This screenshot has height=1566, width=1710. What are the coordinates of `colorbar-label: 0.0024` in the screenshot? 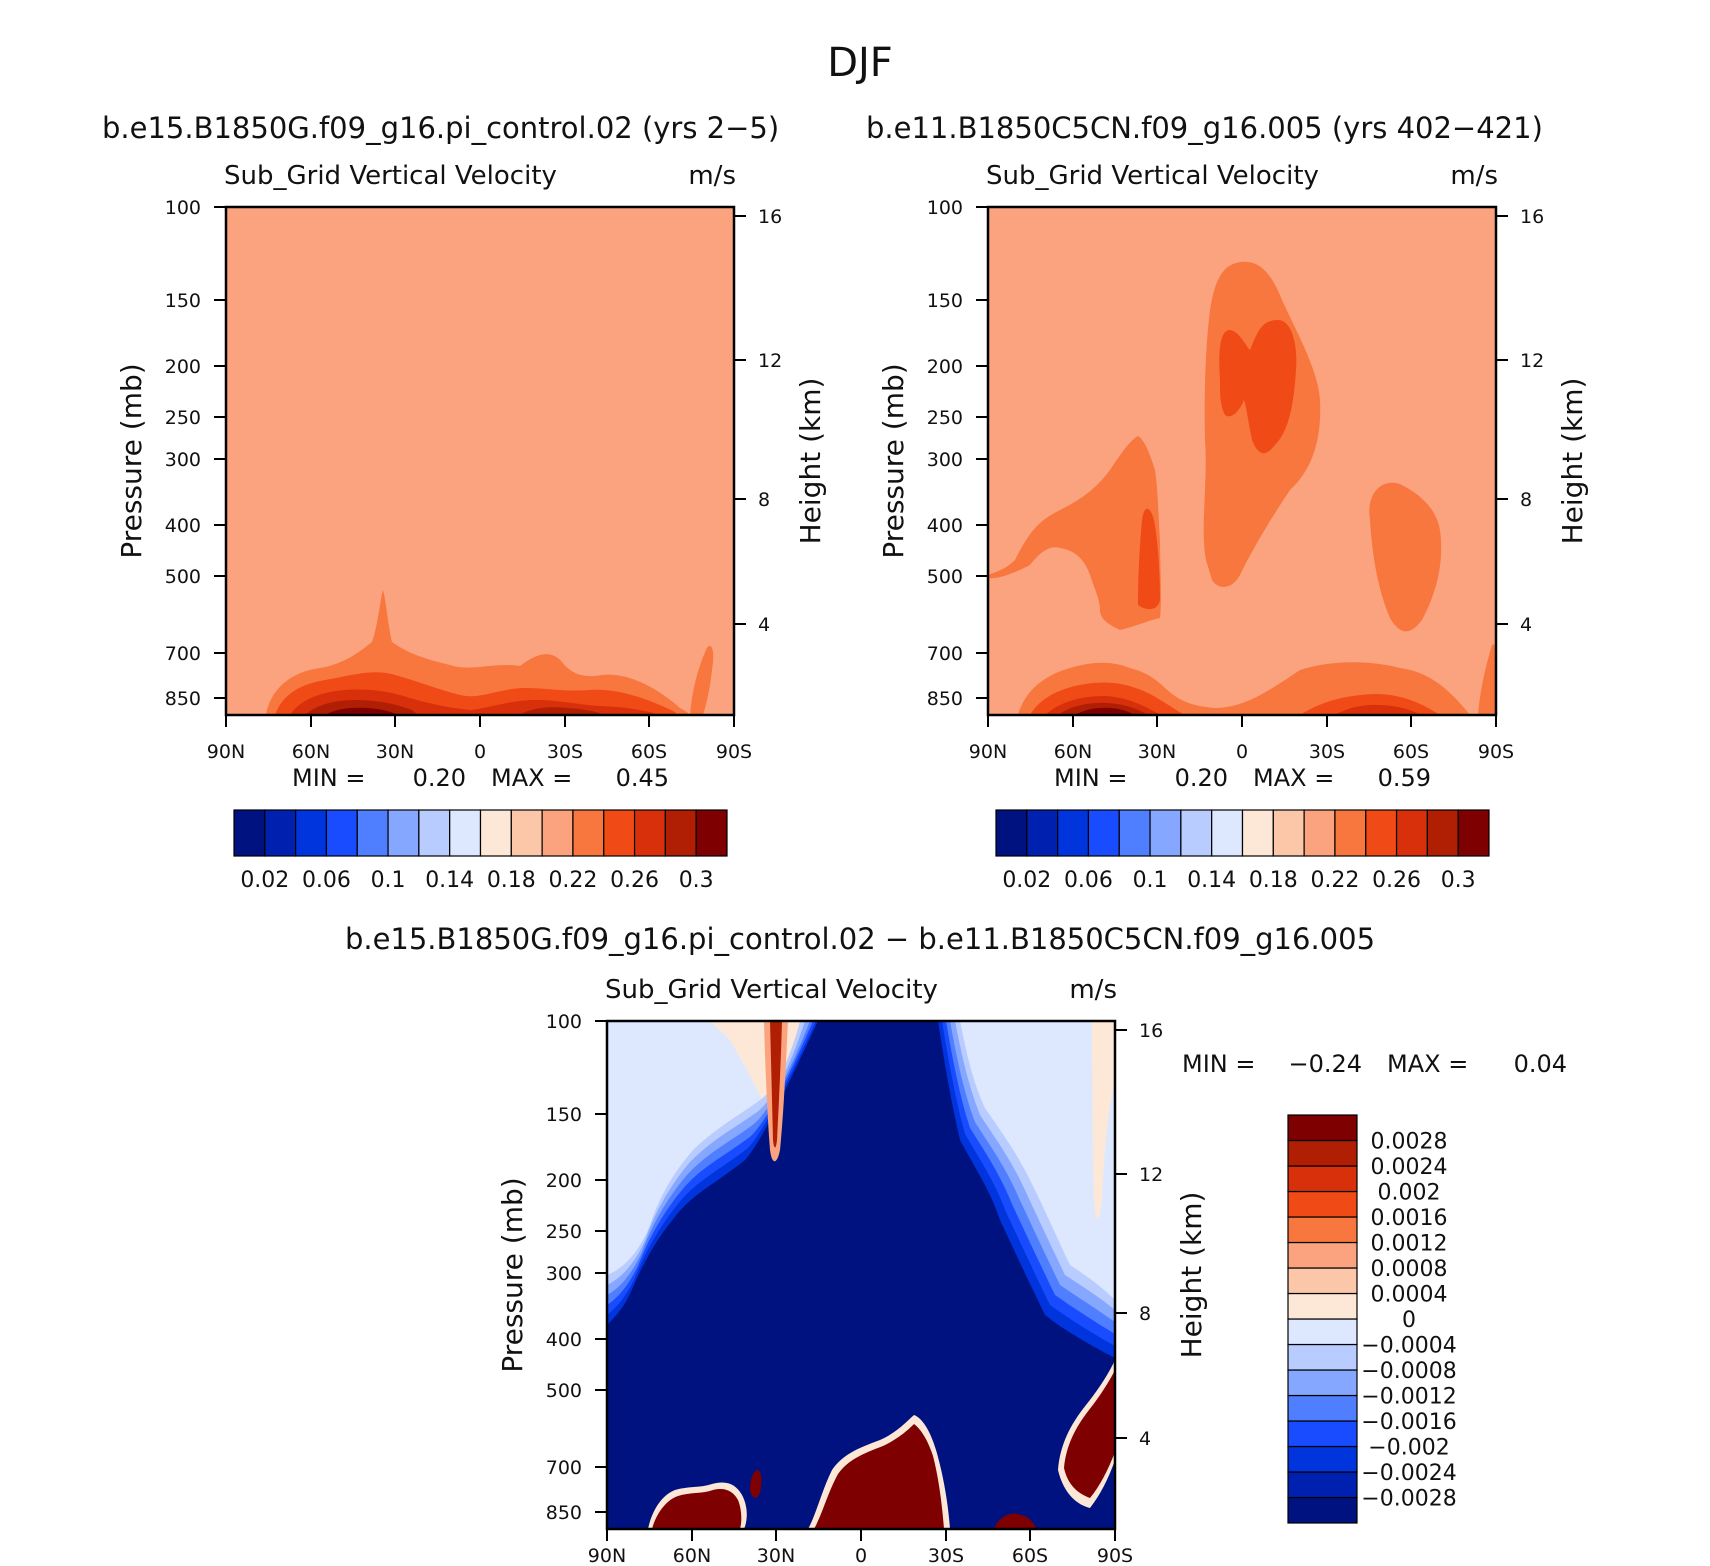 It's located at (1409, 1167).